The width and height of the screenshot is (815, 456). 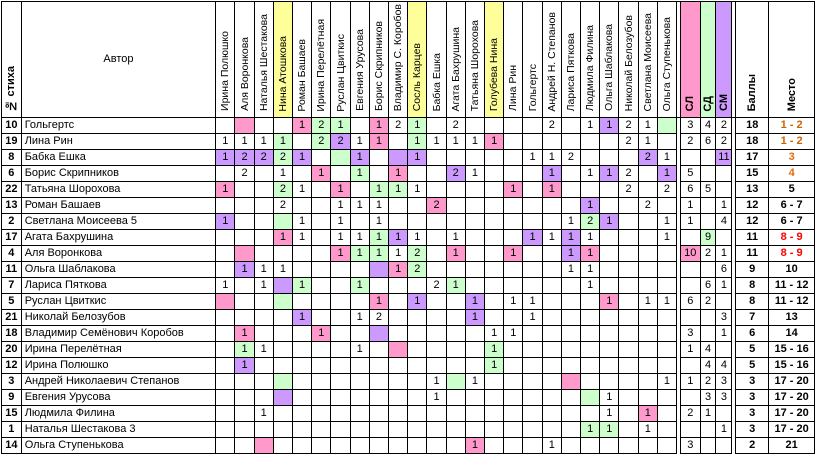 I want to click on place-cell: 6 - 7, so click(x=791, y=222).